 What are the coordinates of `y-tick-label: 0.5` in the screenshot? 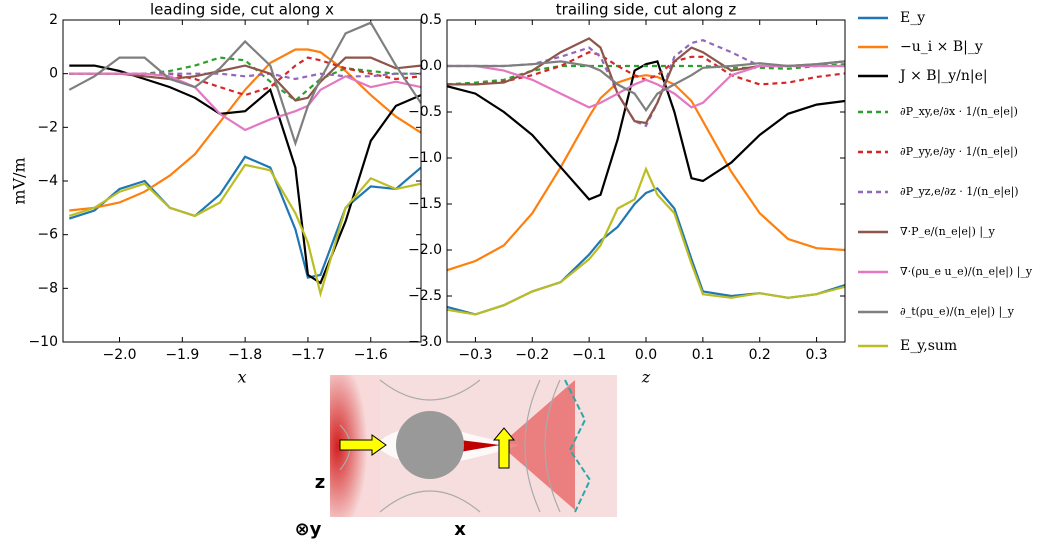 It's located at (431, 20).